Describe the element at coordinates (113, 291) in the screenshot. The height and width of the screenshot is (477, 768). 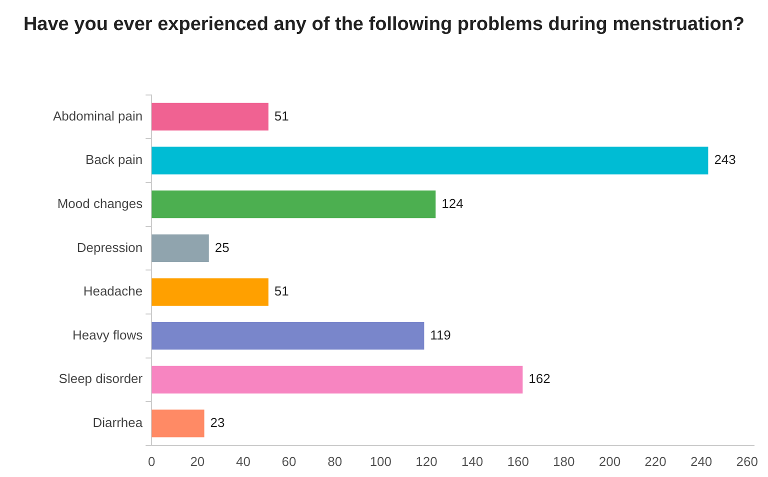
I see `y-tick-label: Headache` at that location.